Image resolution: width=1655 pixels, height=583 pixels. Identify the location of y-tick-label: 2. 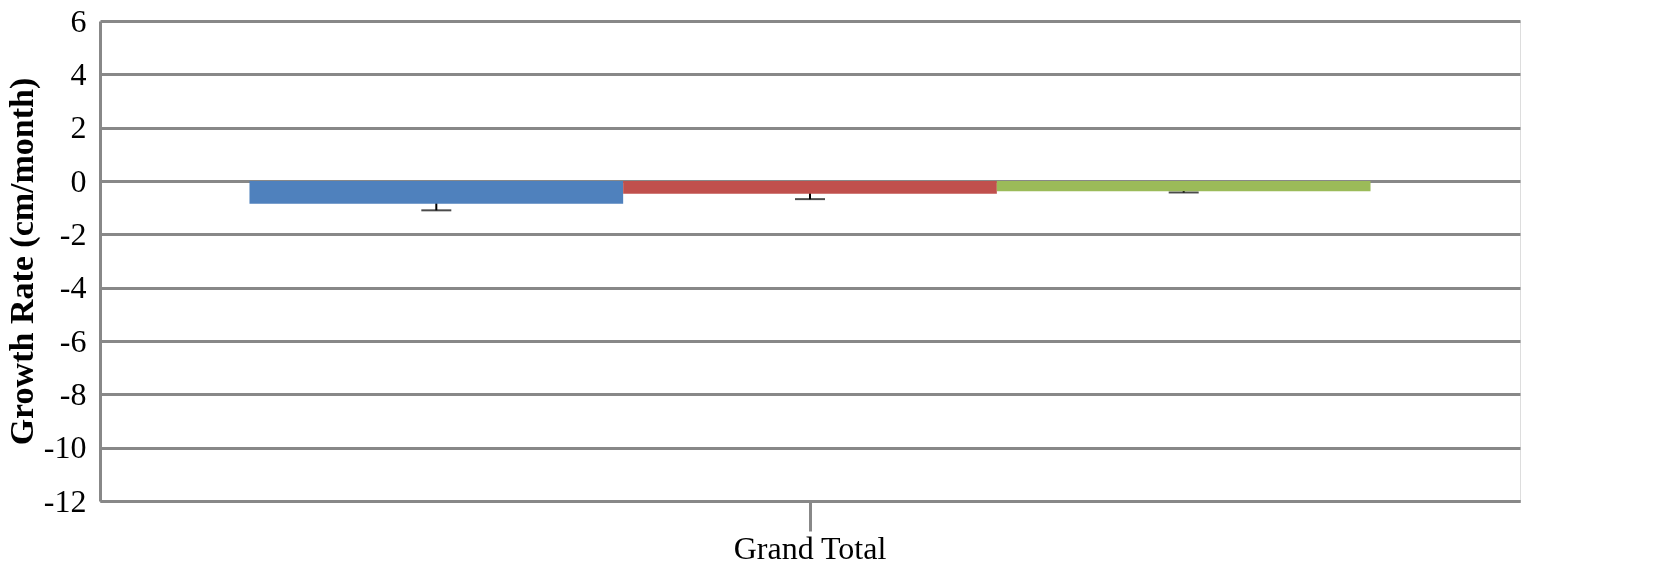
(78, 127).